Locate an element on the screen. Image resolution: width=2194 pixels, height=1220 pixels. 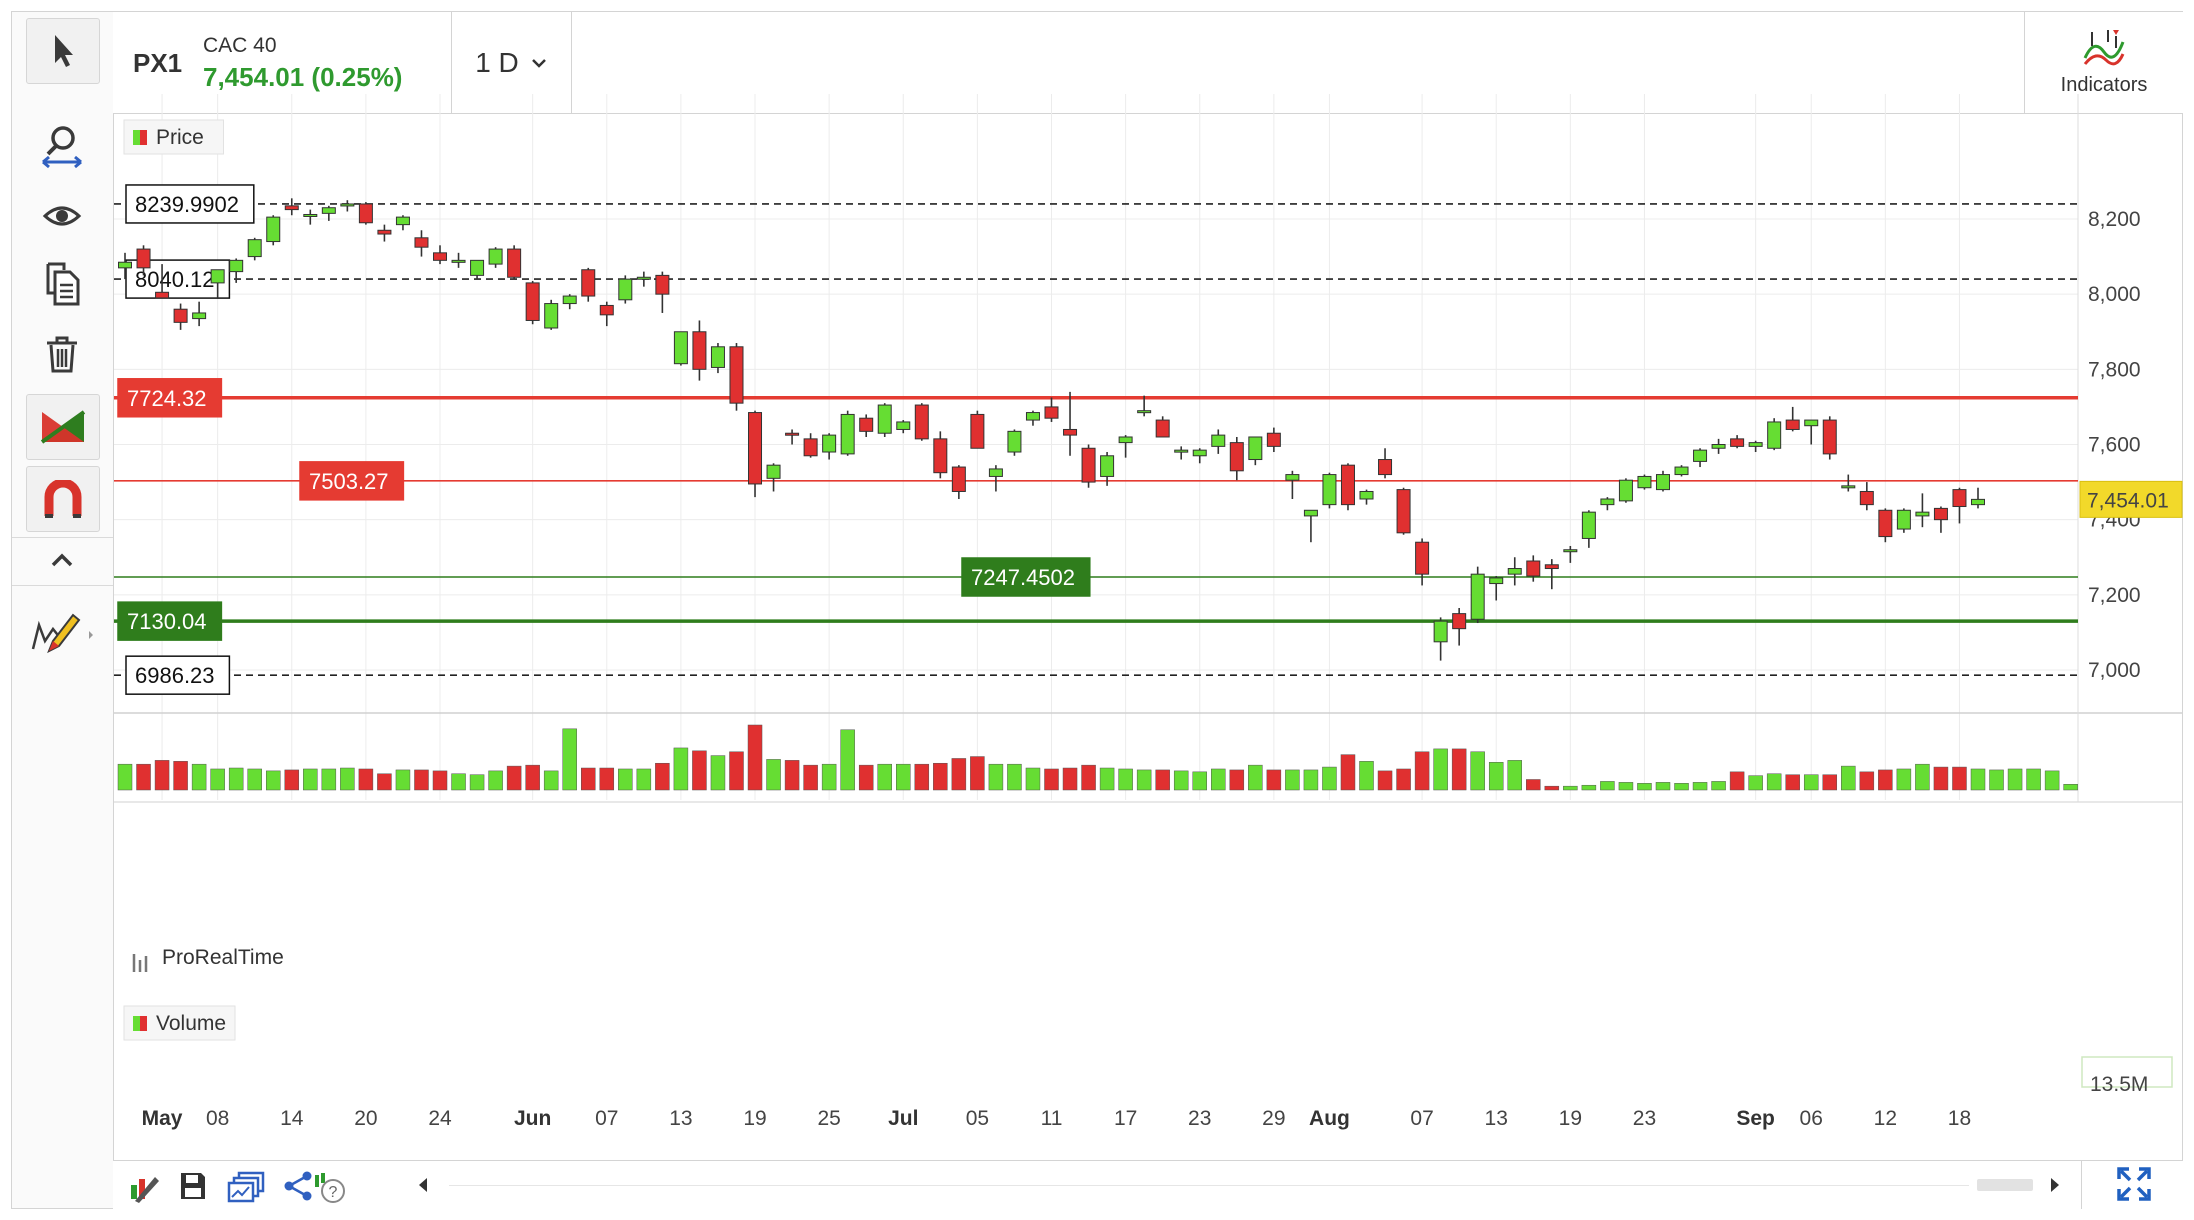
watermark-icon is located at coordinates (140, 963).